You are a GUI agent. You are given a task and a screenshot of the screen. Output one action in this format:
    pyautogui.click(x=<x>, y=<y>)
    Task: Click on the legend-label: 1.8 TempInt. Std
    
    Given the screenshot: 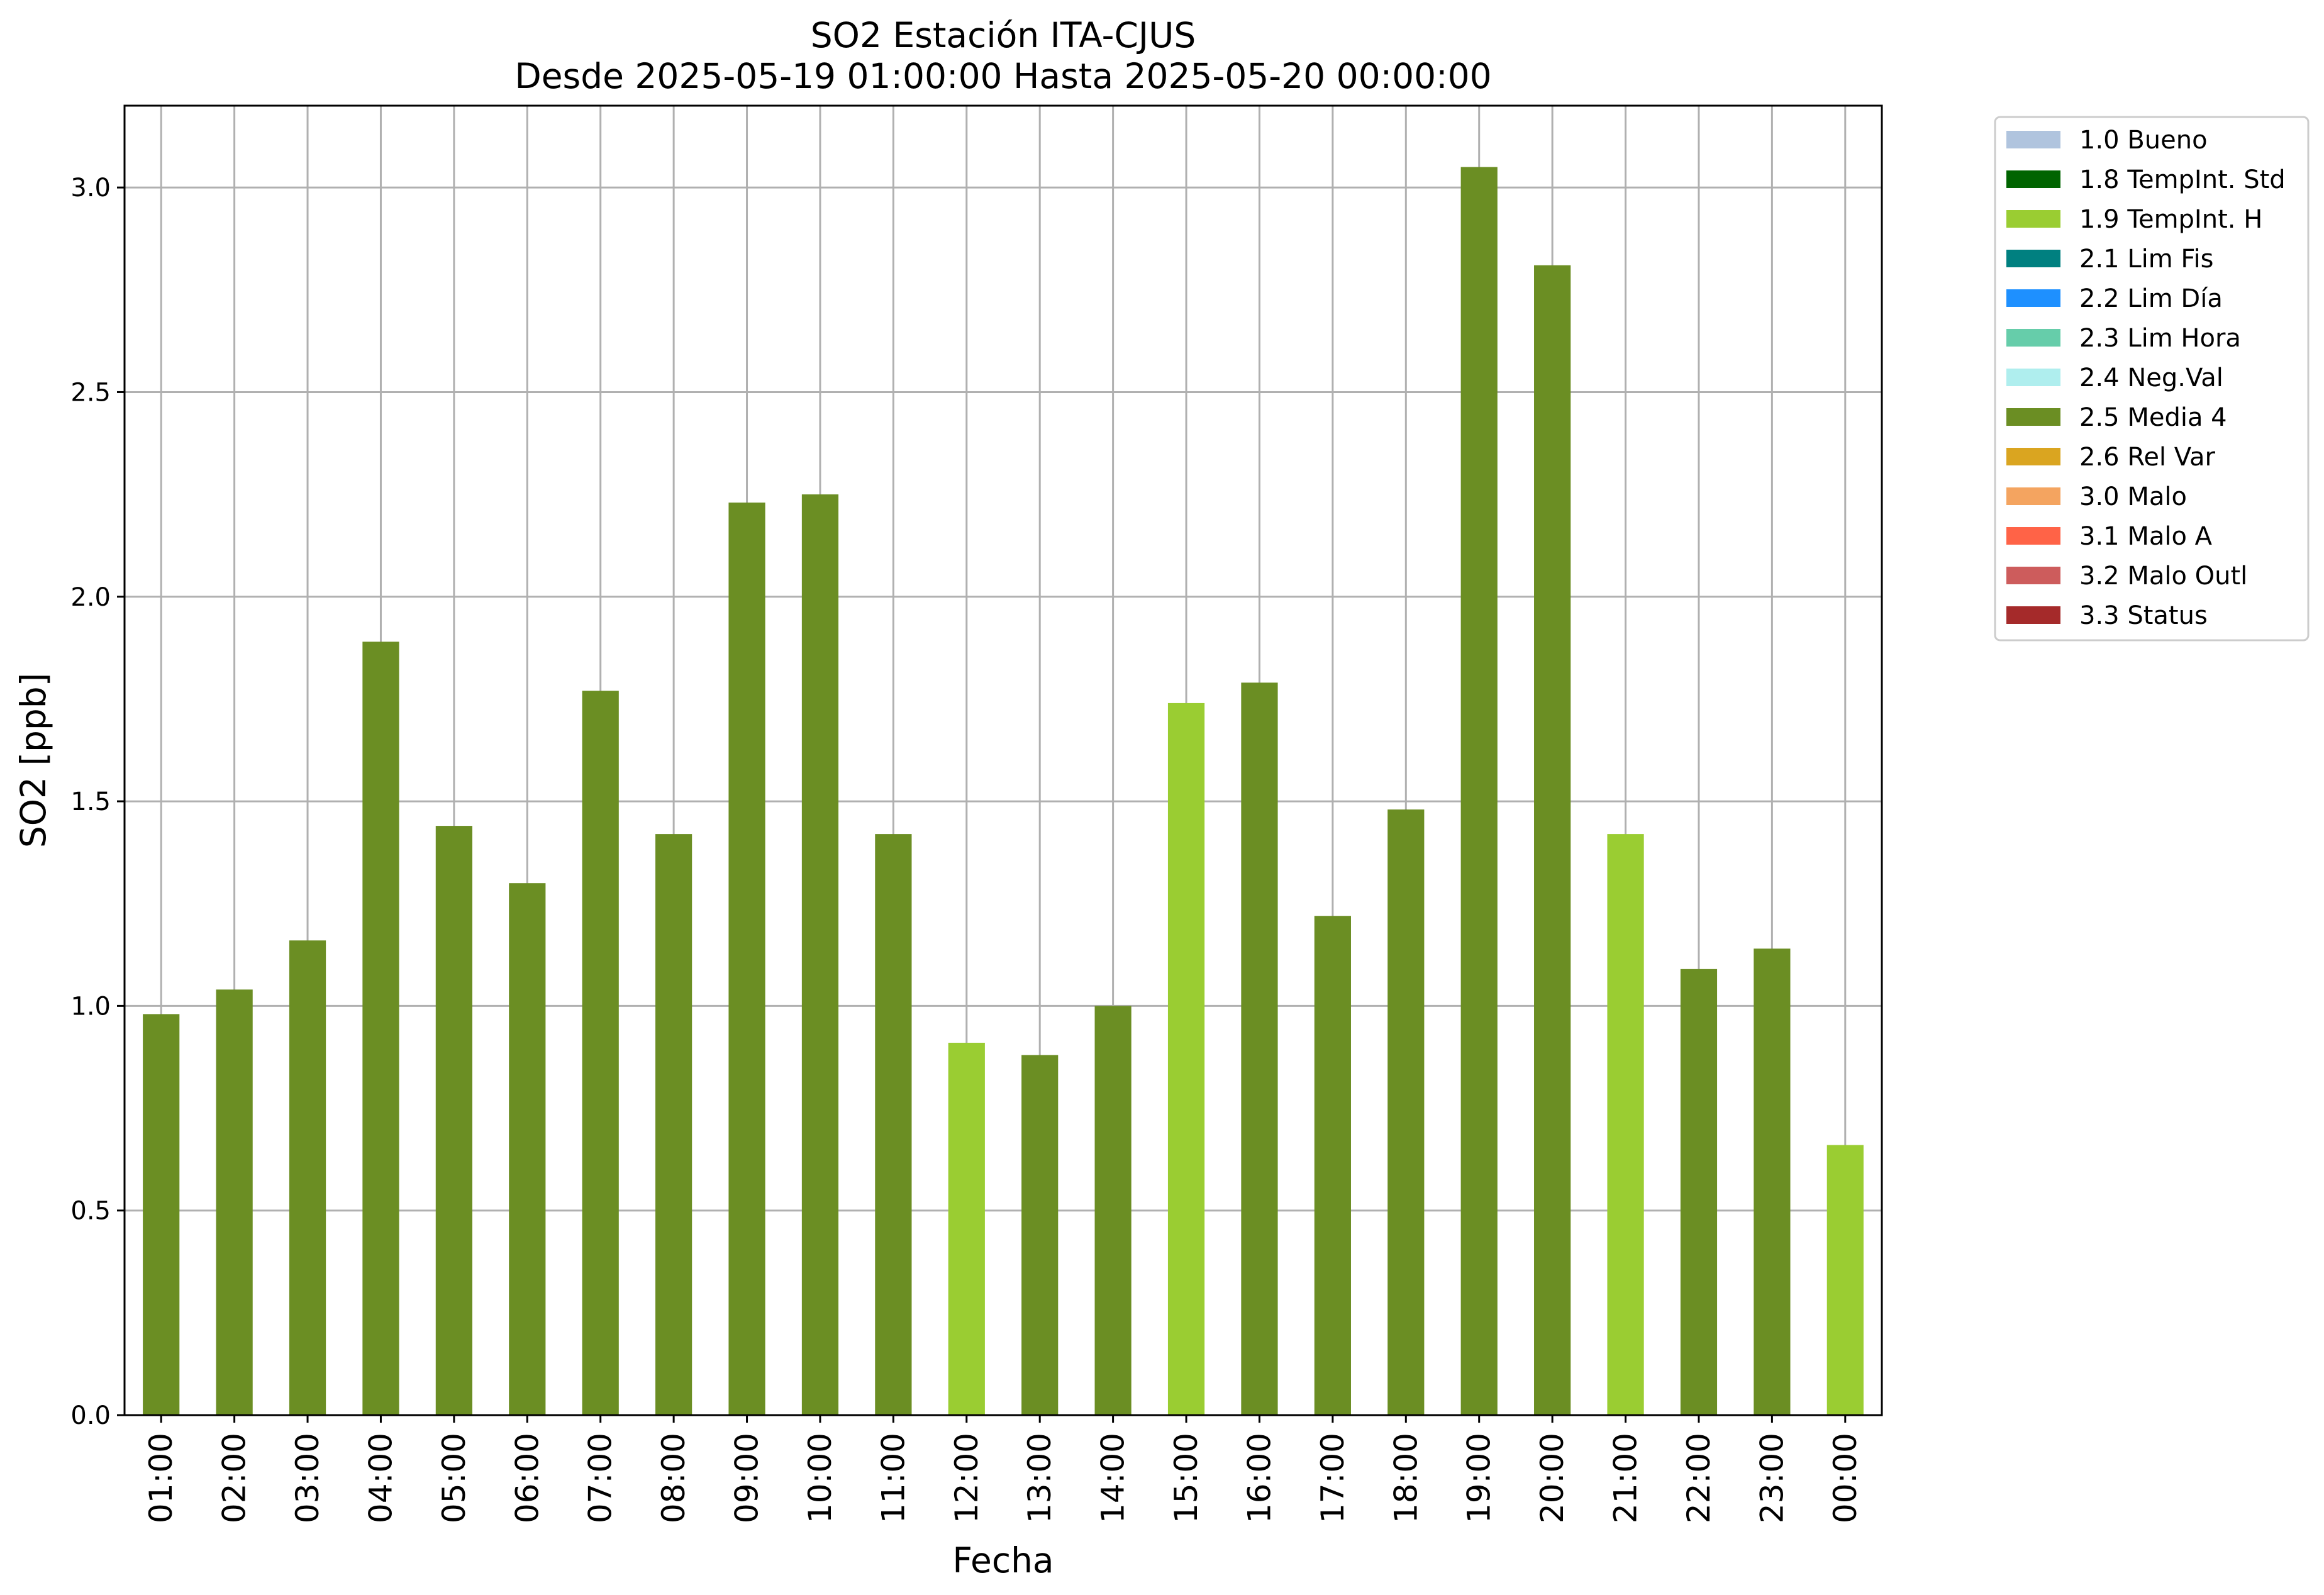 What is the action you would take?
    pyautogui.click(x=2182, y=179)
    